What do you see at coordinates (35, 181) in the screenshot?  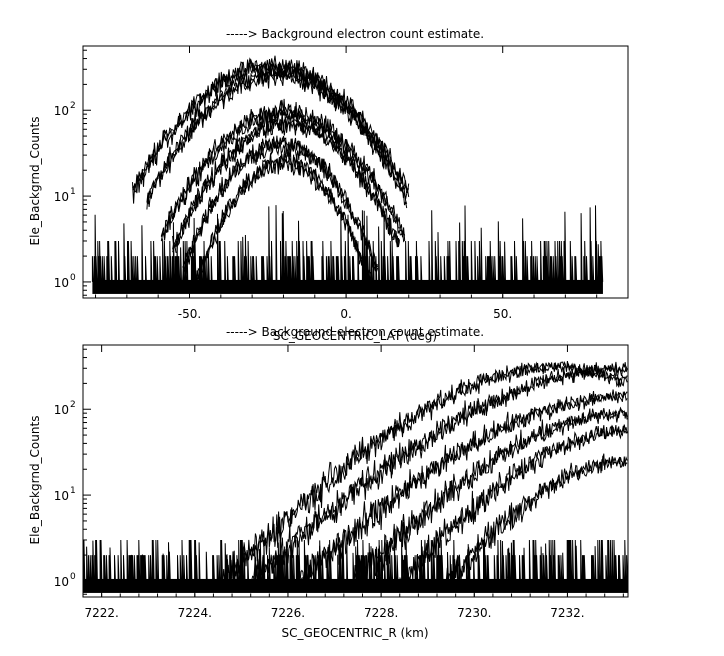 I see `panel1-ylabel: Ele_Backgrnd_Counts` at bounding box center [35, 181].